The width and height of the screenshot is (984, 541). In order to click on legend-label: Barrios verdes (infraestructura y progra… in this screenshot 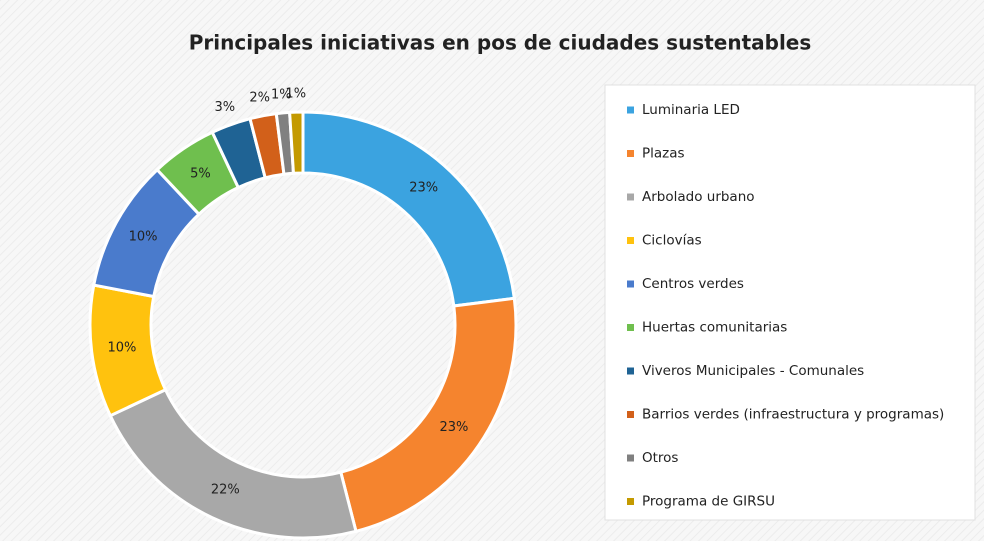, I will do `click(793, 415)`.